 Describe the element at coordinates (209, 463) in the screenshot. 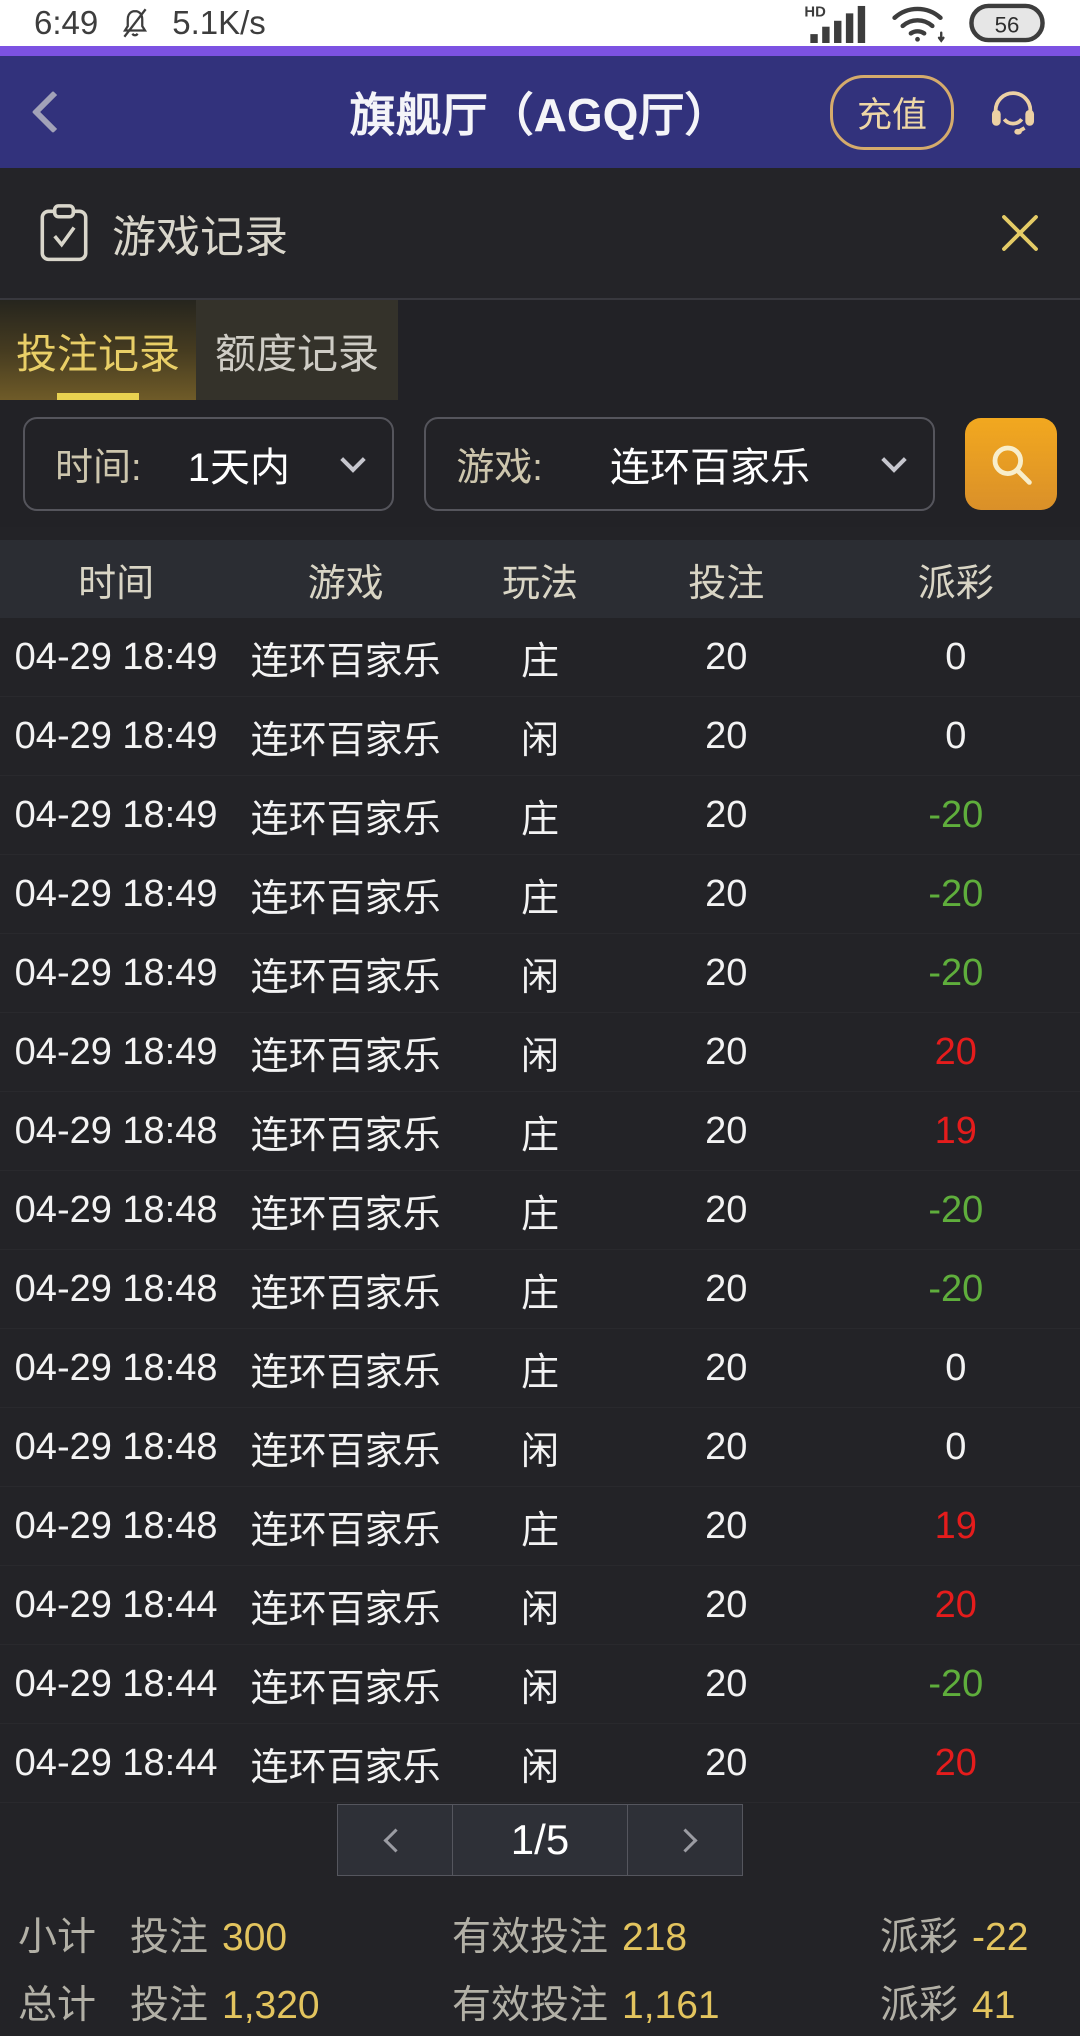

I see `time-range-select: 时间: 1天内` at that location.